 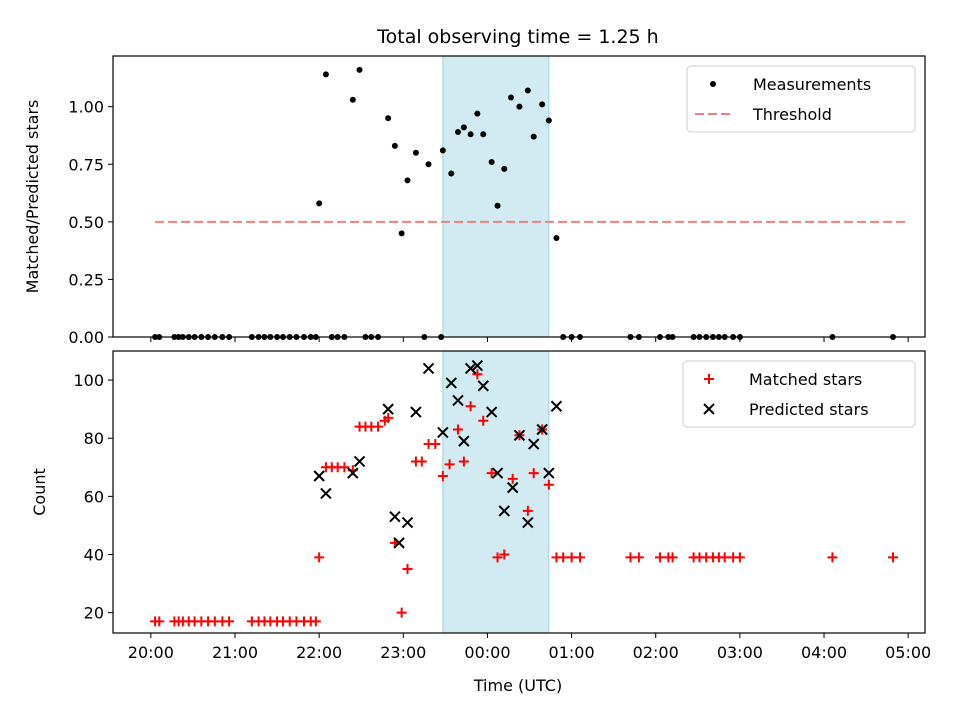 I want to click on x-tick-label: 02:00, so click(x=656, y=652).